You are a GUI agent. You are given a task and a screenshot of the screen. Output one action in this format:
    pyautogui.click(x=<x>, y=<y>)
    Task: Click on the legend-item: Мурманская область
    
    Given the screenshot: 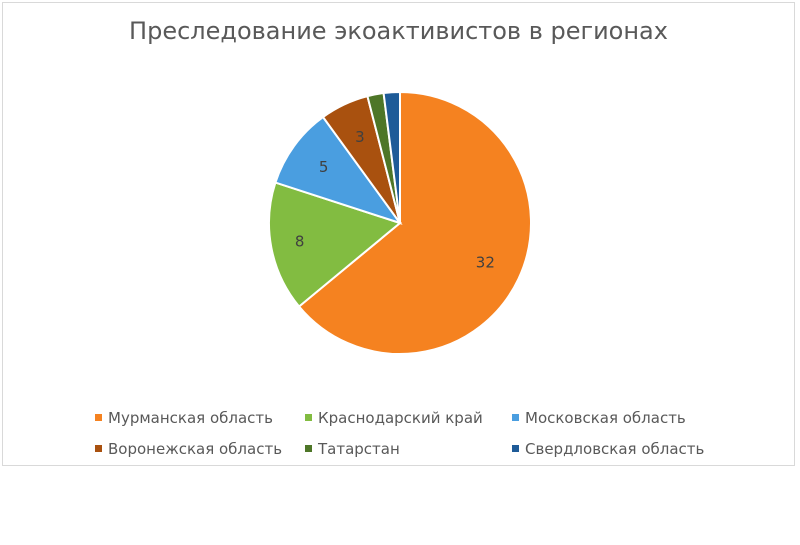 What is the action you would take?
    pyautogui.click(x=200, y=418)
    